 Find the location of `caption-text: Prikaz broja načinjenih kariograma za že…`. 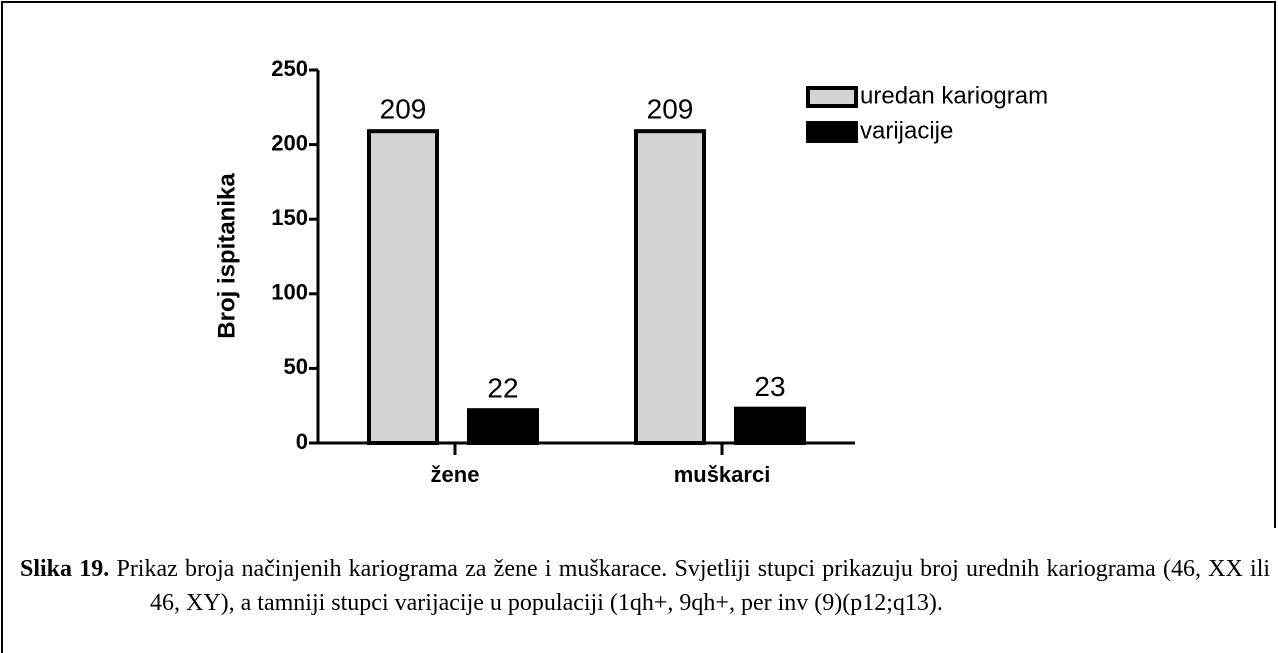

caption-text: Prikaz broja načinjenih kariograma za že… is located at coordinates (693, 586).